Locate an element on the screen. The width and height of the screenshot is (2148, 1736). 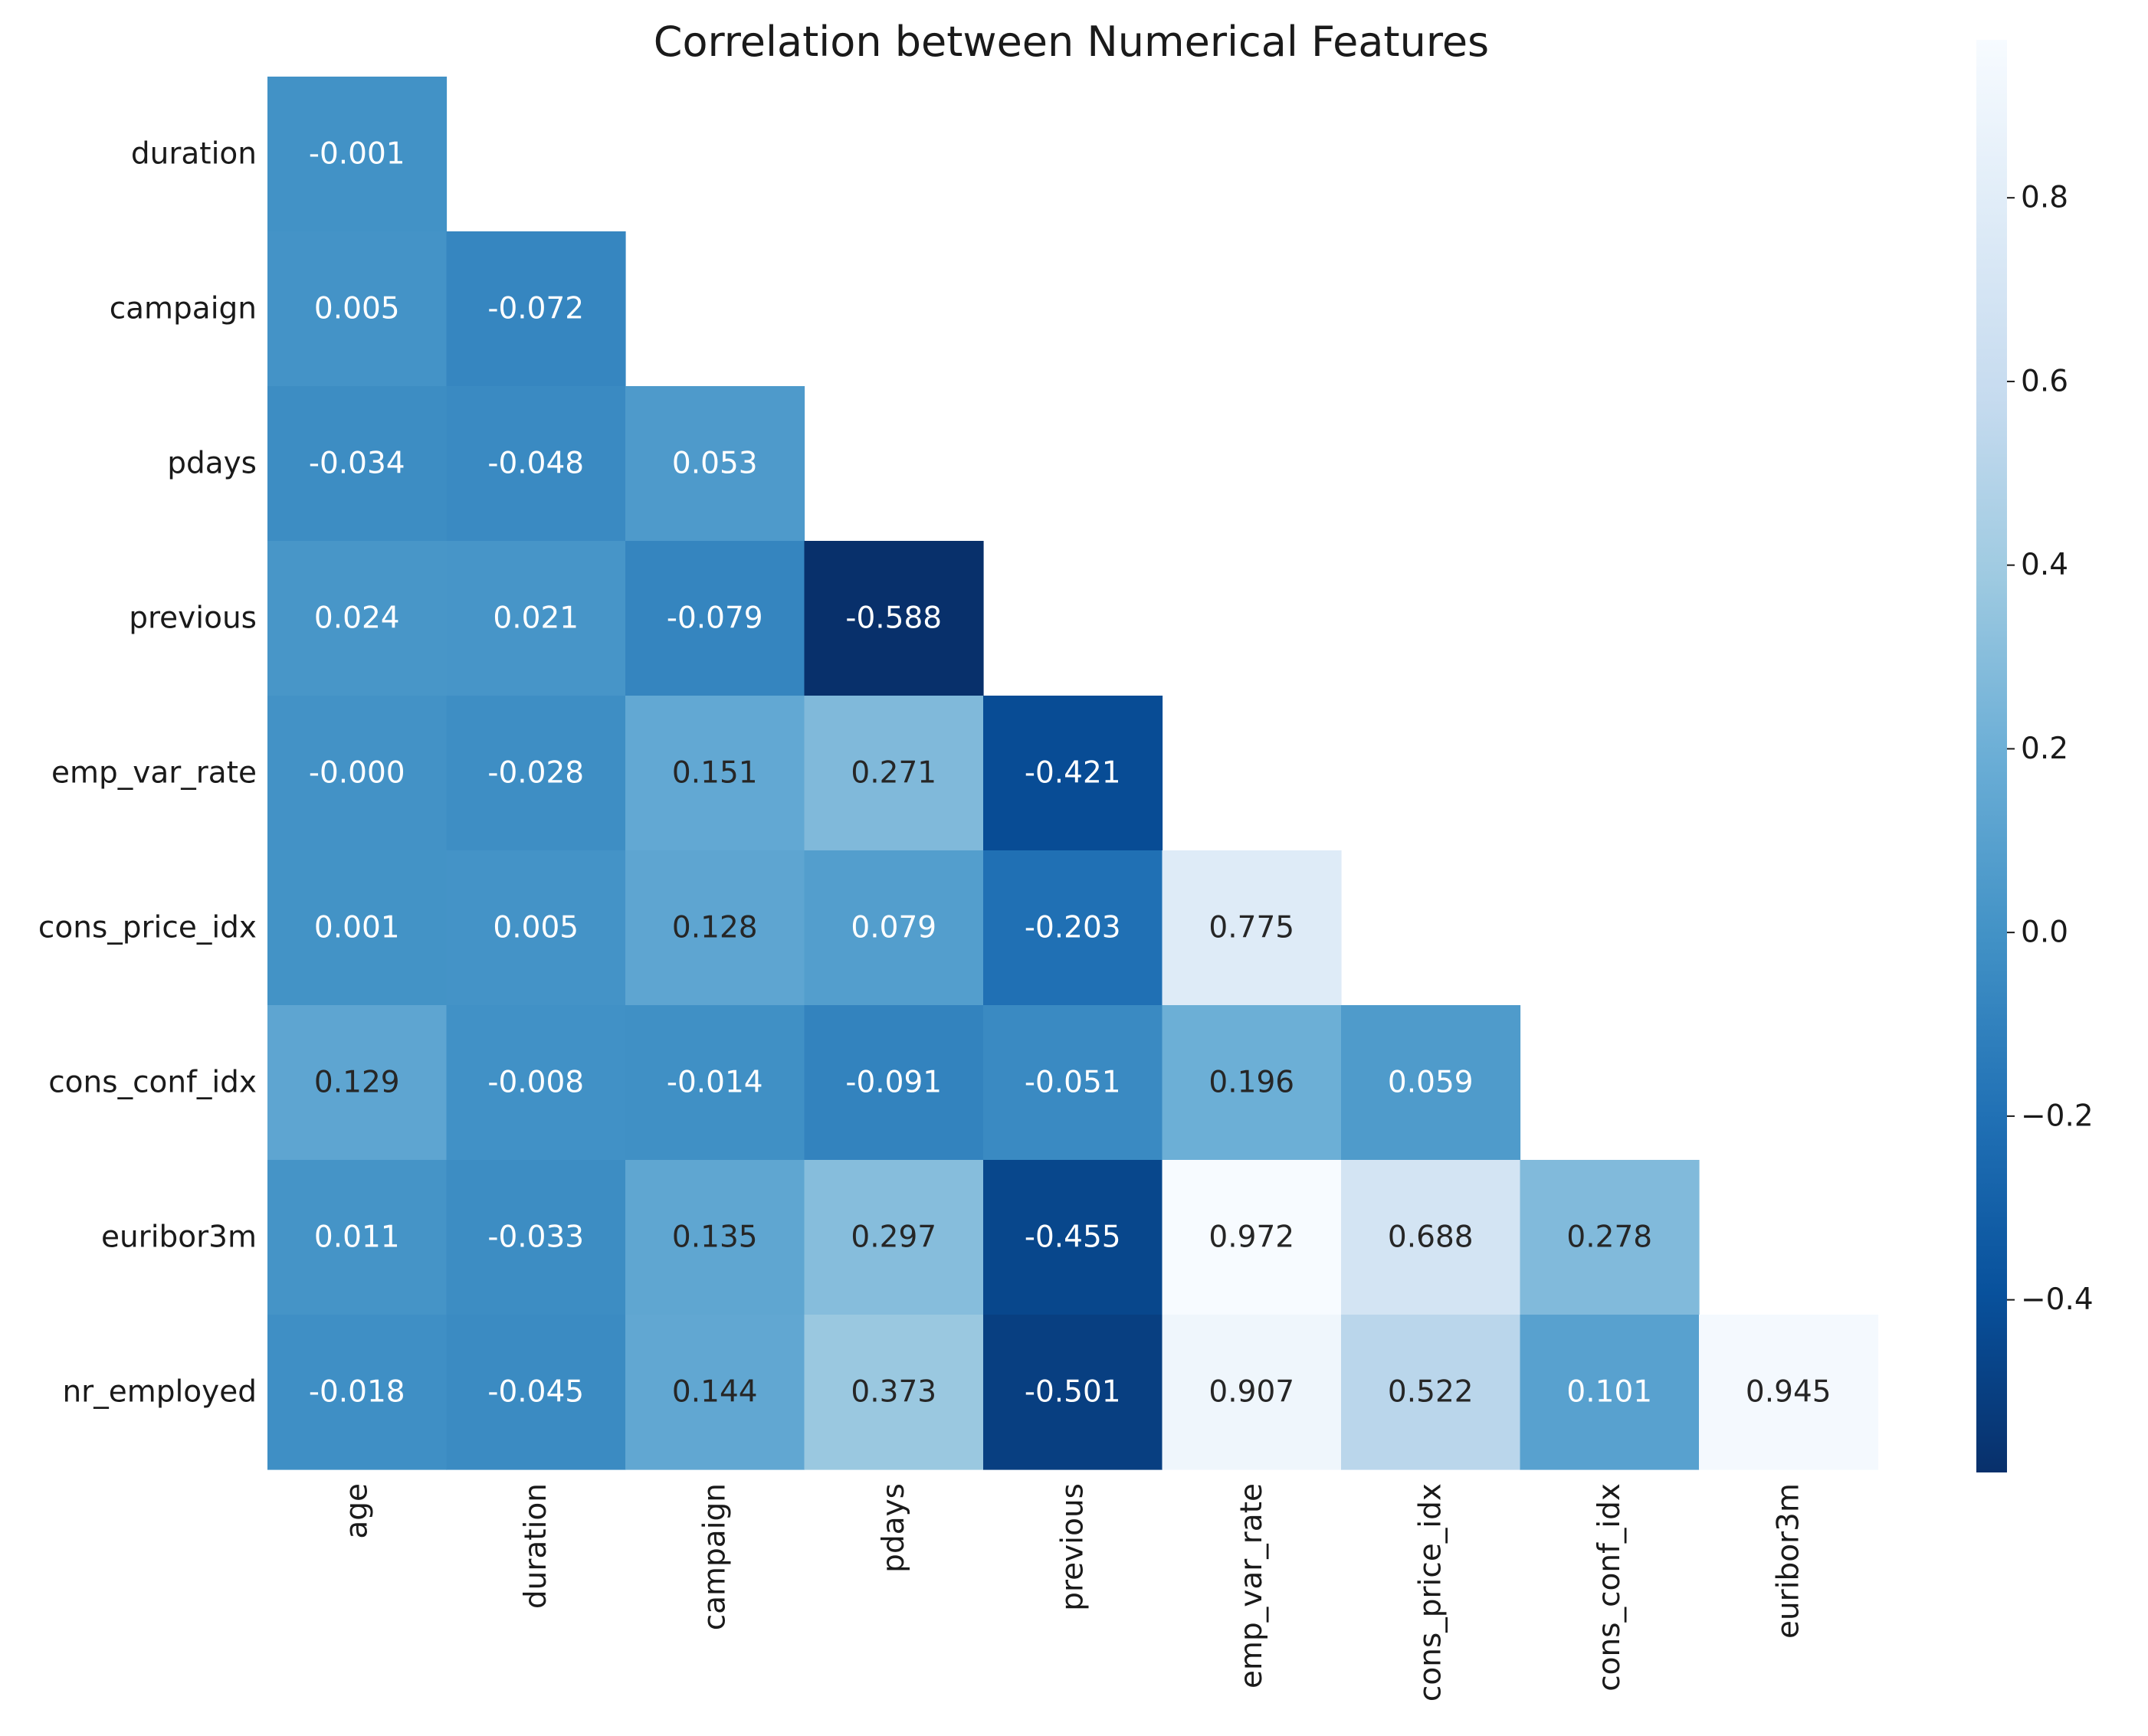
heatmap-cell-cons_price_idx-pdays is located at coordinates (894, 928).